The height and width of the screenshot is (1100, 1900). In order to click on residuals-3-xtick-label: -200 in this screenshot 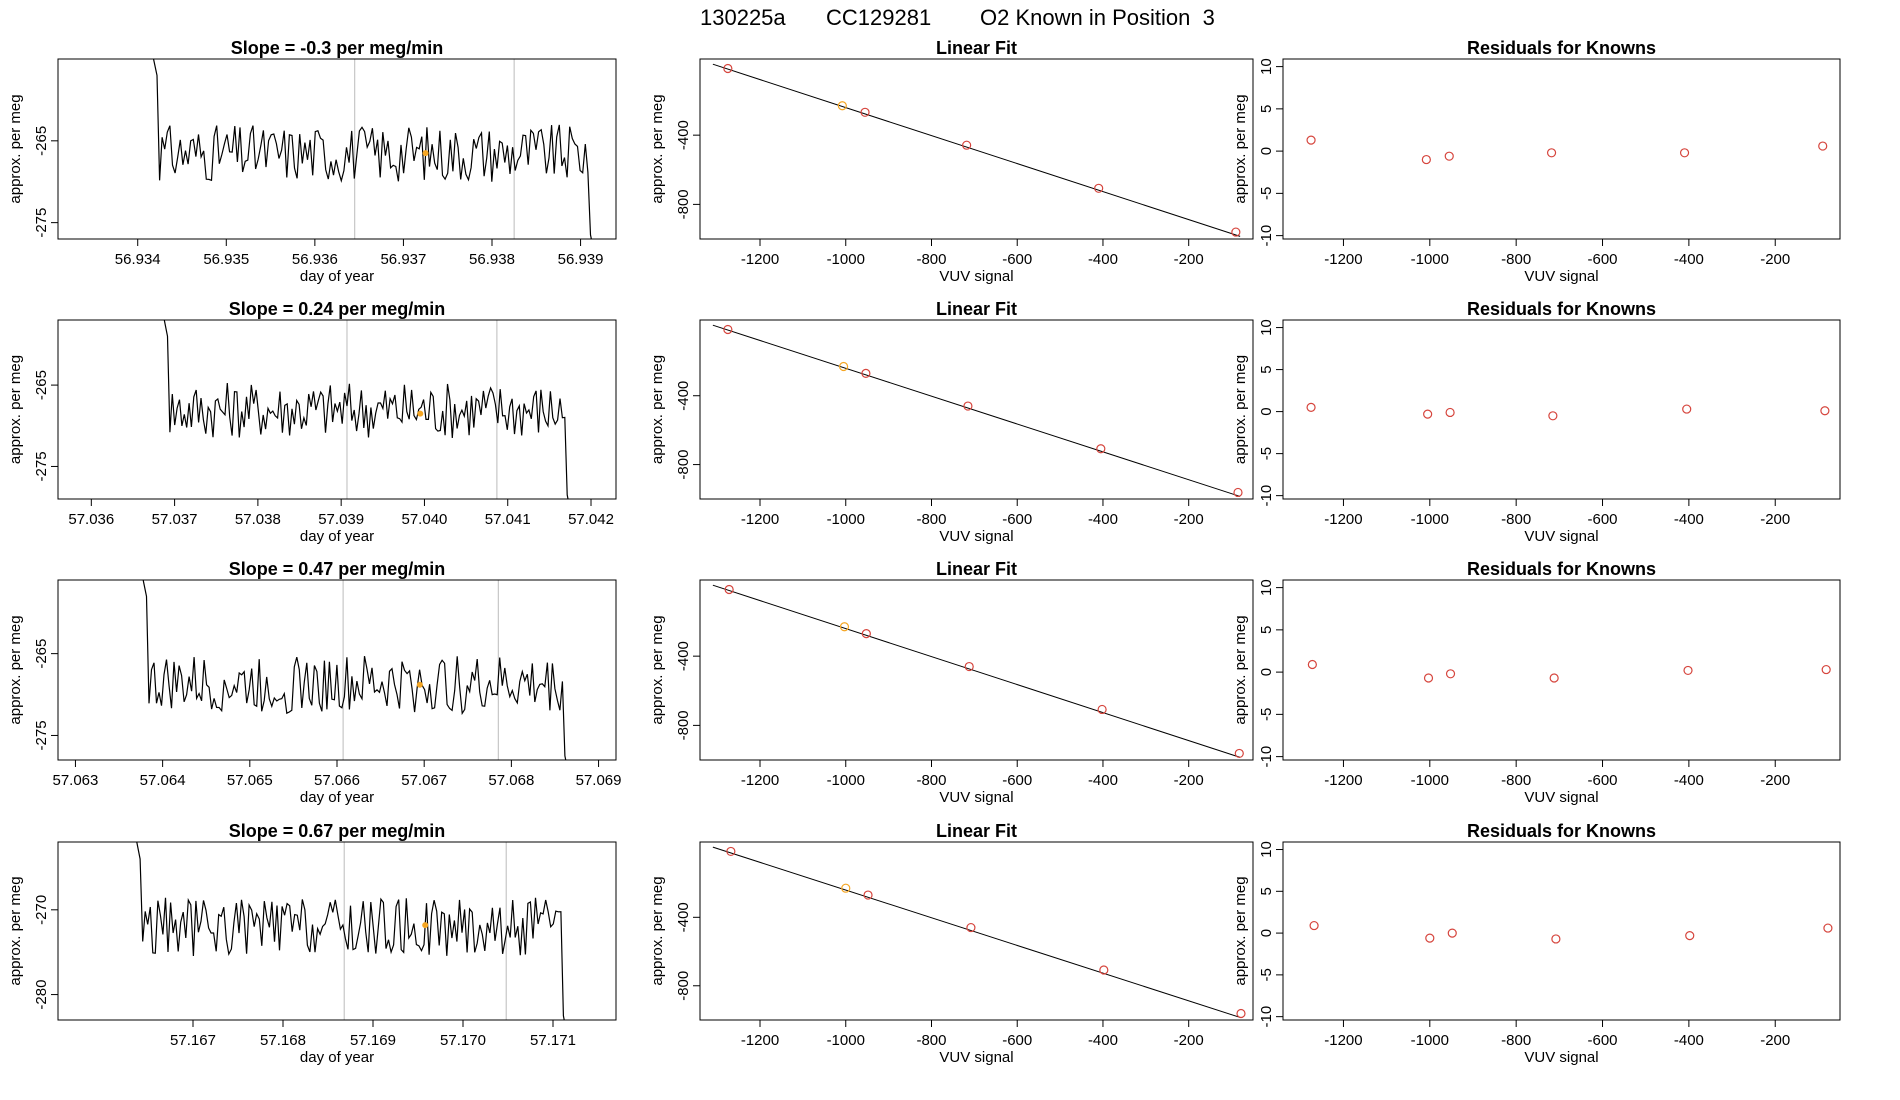, I will do `click(1775, 780)`.